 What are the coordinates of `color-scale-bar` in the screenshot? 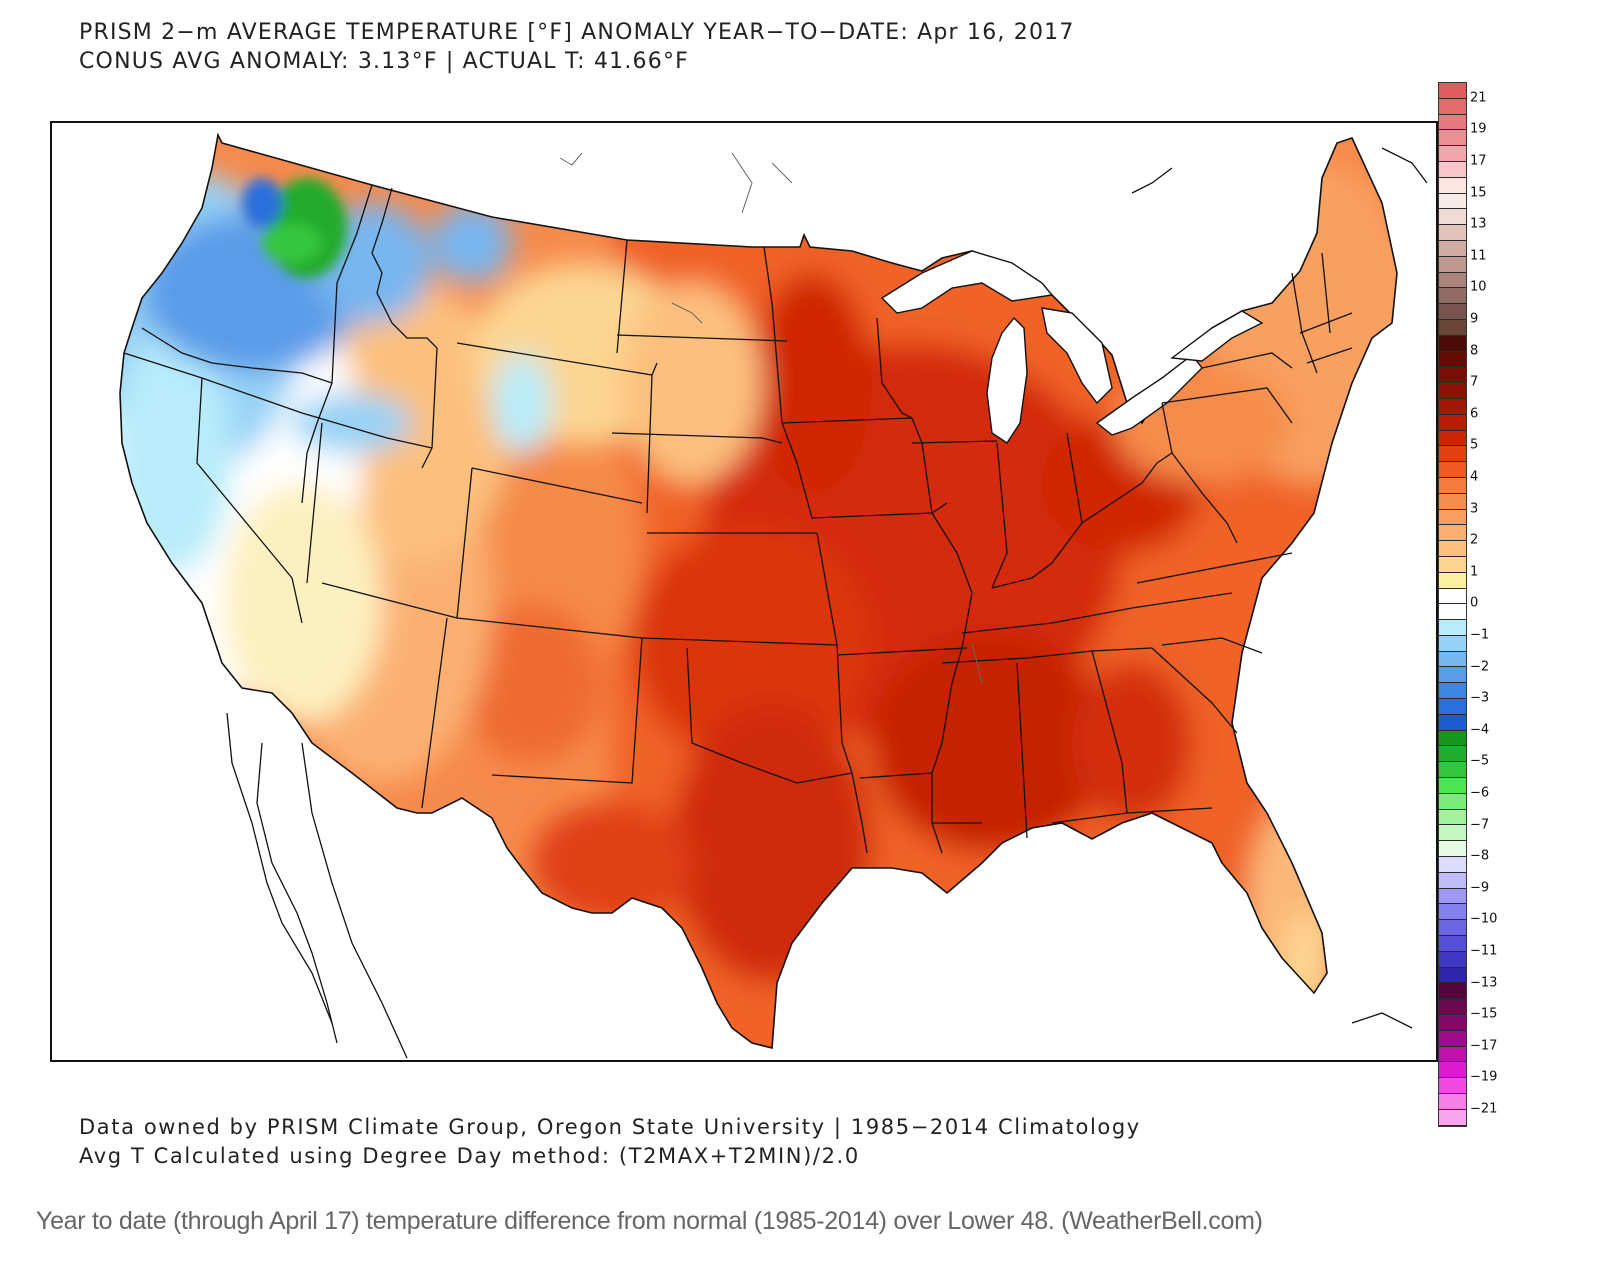 It's located at (1452, 604).